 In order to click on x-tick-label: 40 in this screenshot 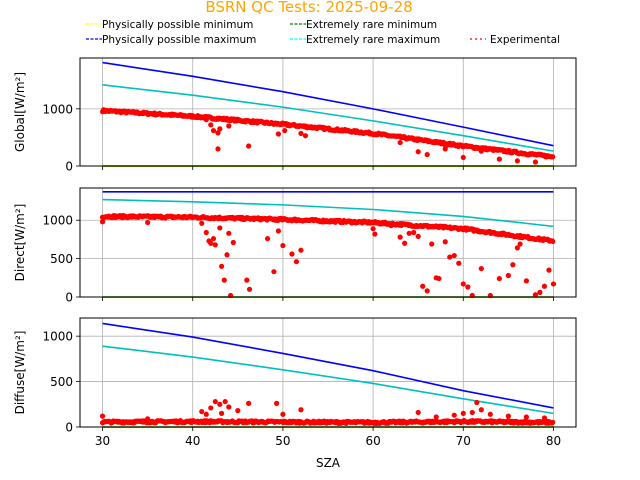, I will do `click(192, 441)`.